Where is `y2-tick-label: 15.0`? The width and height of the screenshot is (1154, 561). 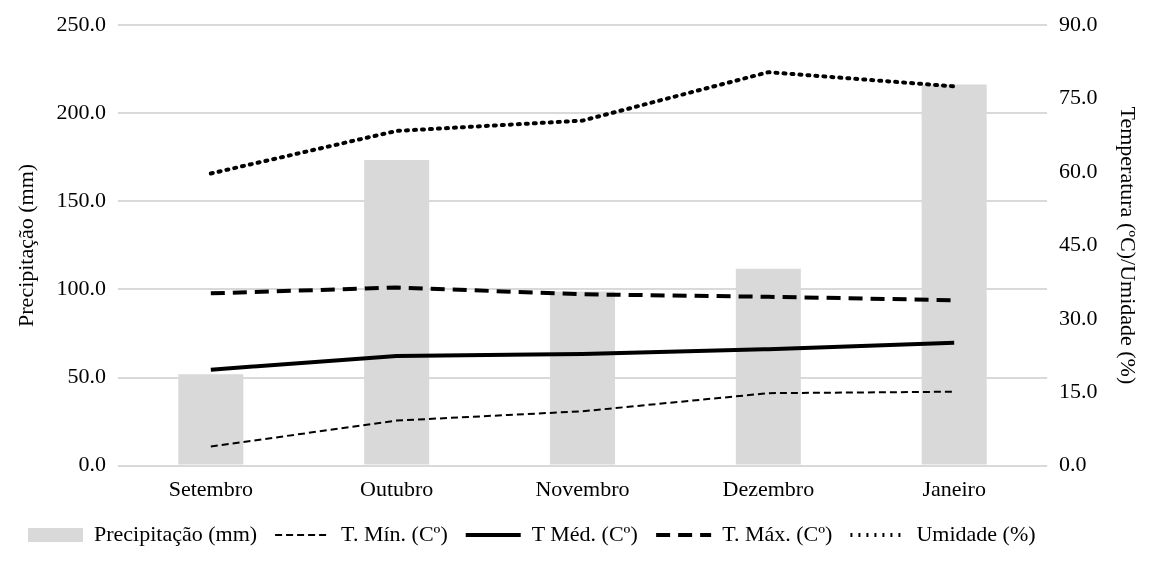 y2-tick-label: 15.0 is located at coordinates (1078, 390).